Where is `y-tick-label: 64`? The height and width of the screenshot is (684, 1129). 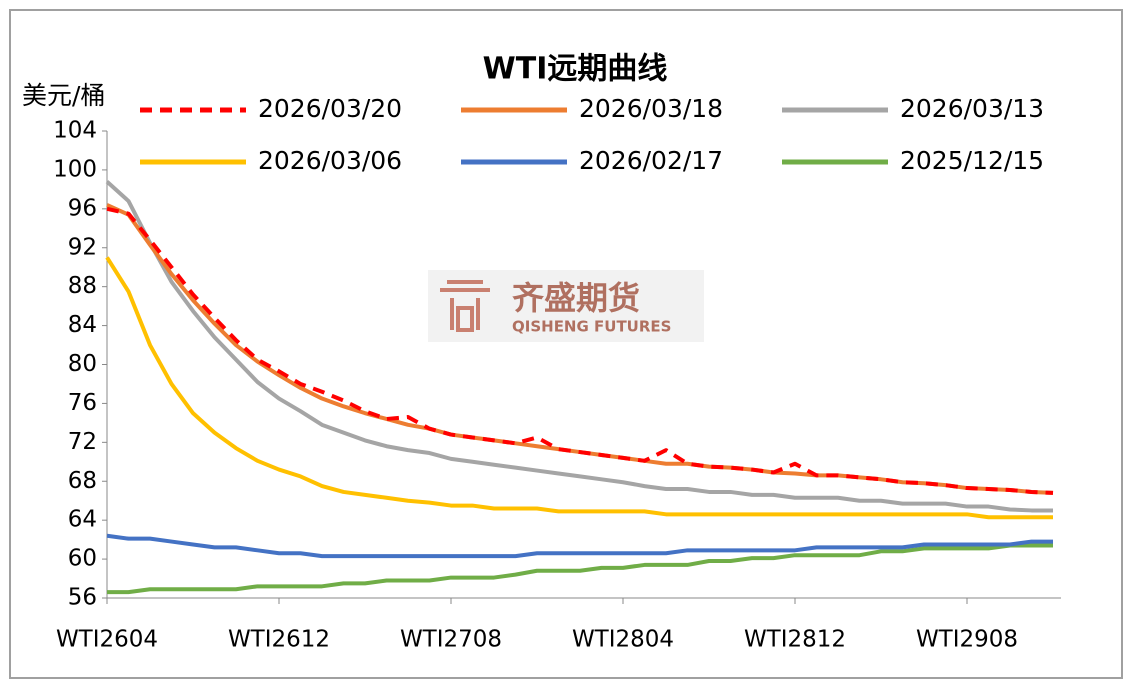
y-tick-label: 64 is located at coordinates (82, 520).